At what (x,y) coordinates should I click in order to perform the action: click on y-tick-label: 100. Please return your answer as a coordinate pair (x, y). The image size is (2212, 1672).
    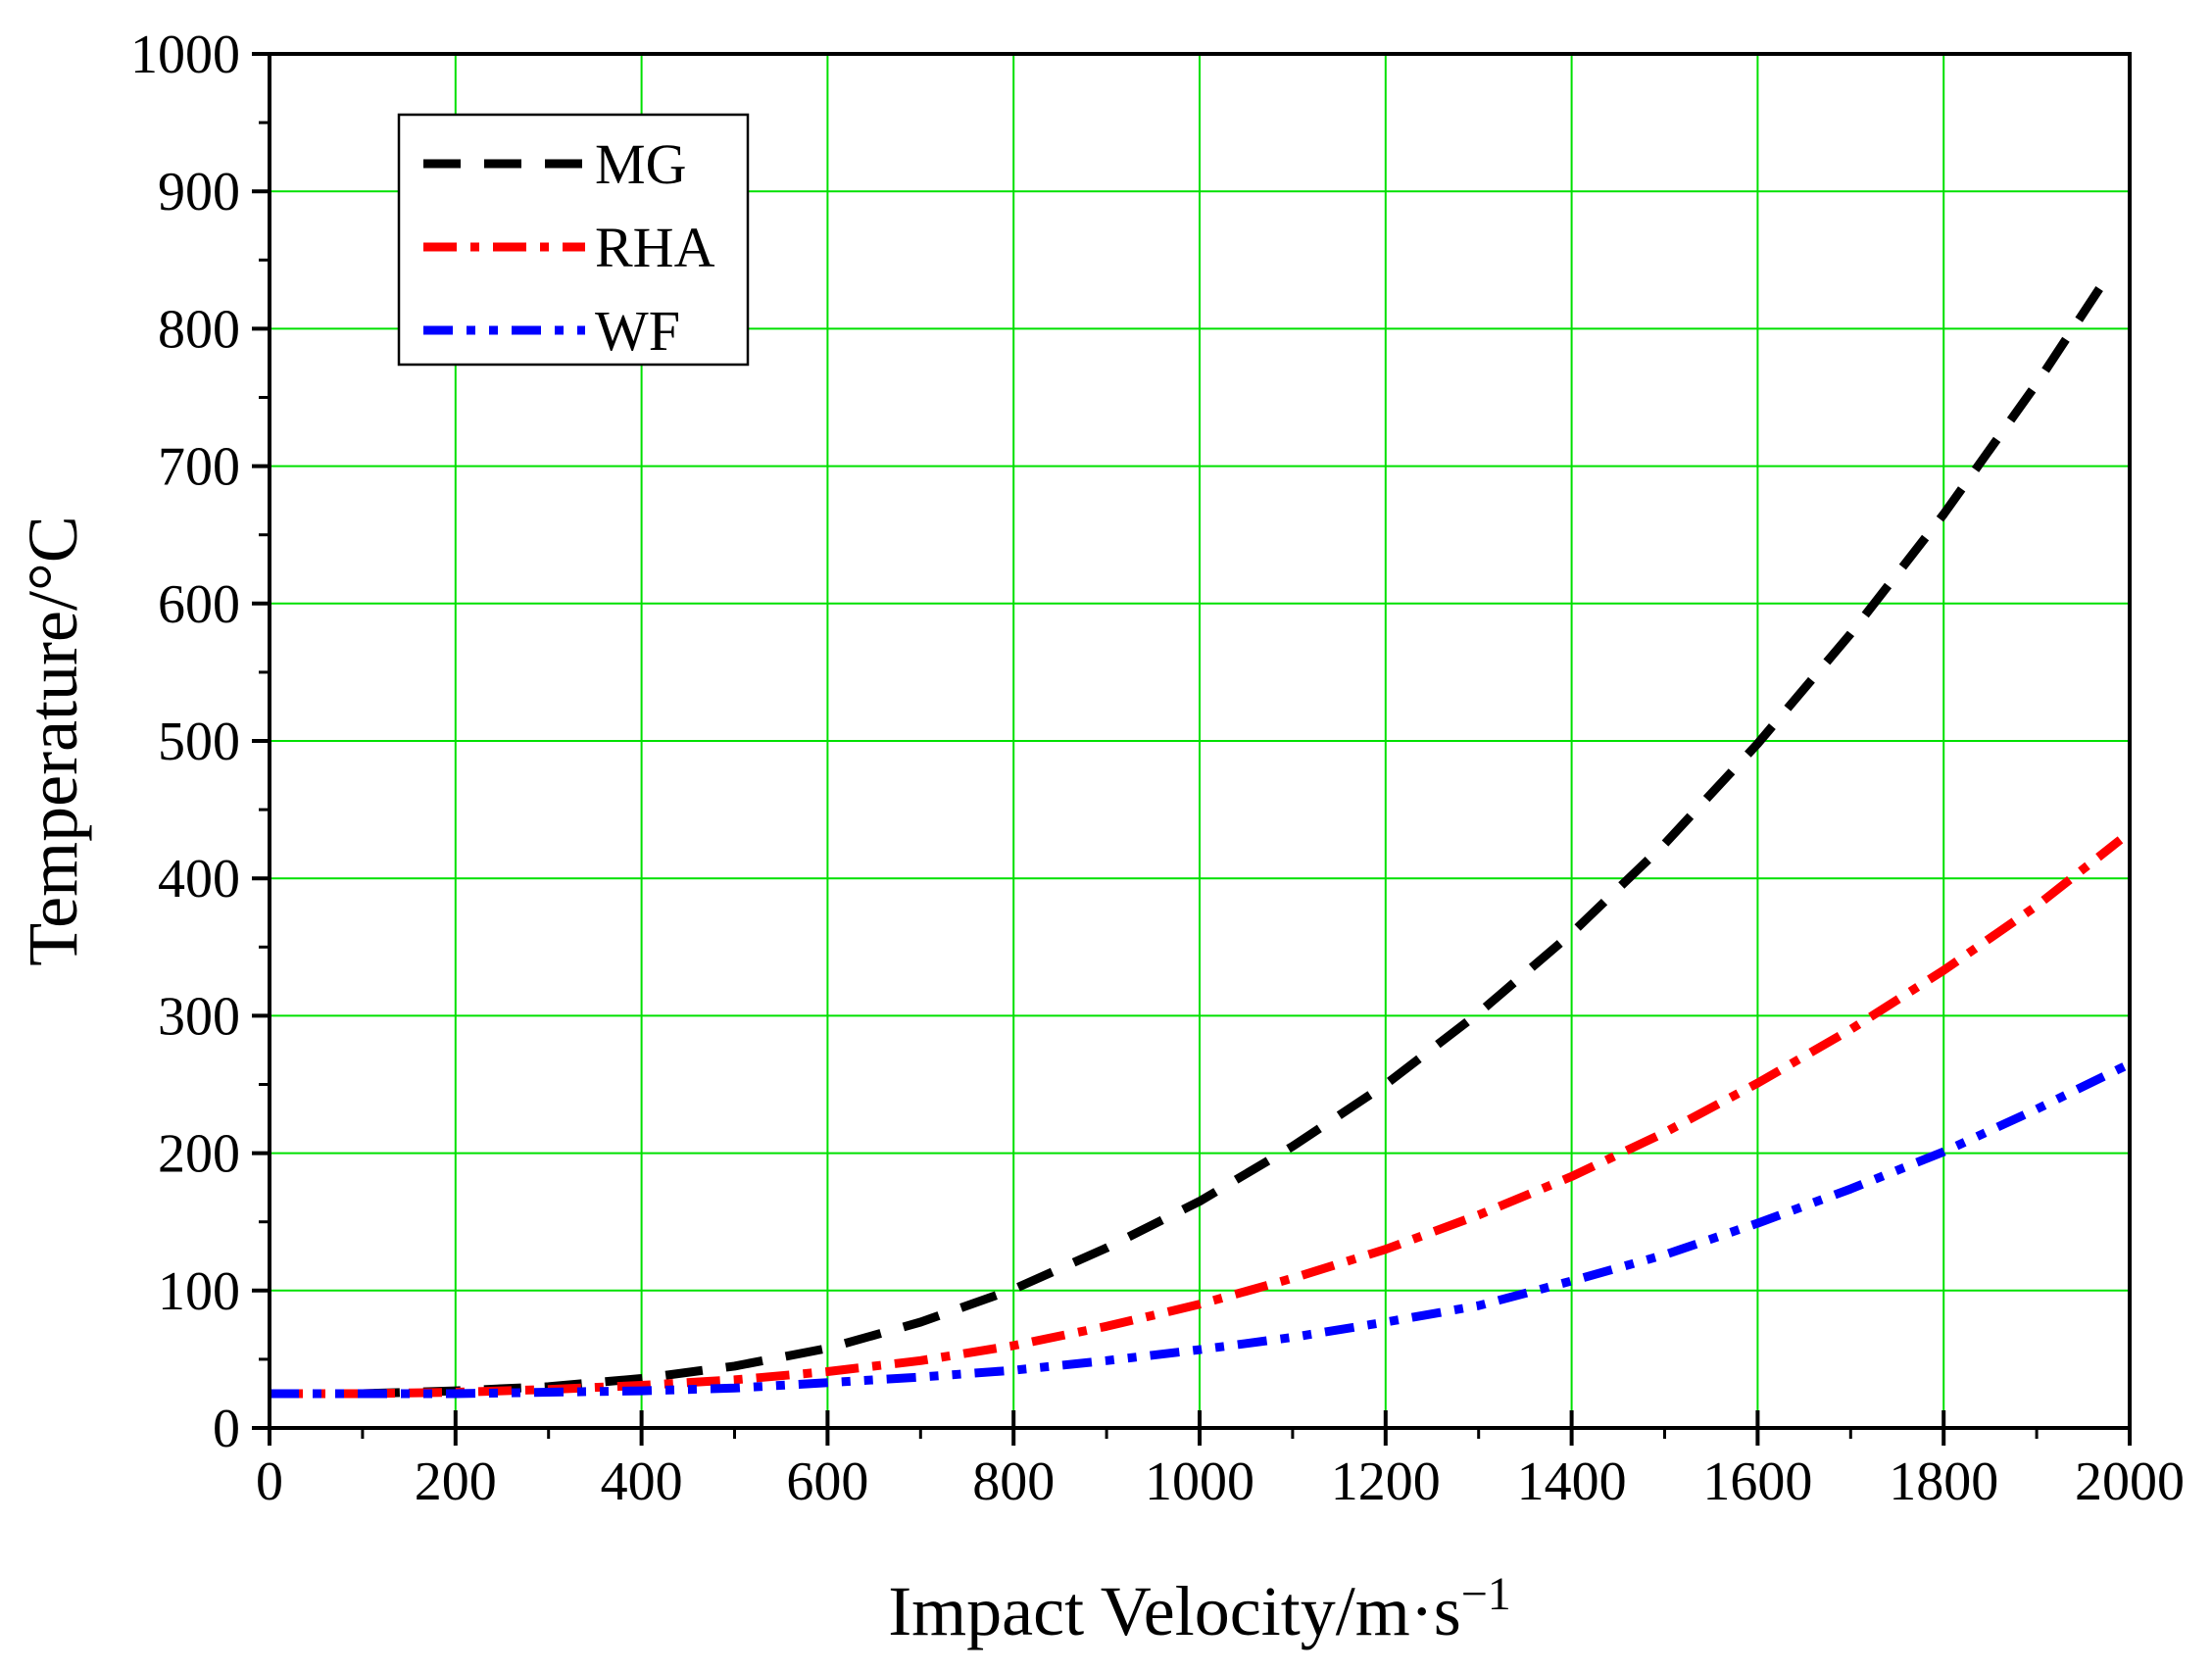
    Looking at the image, I should click on (199, 1291).